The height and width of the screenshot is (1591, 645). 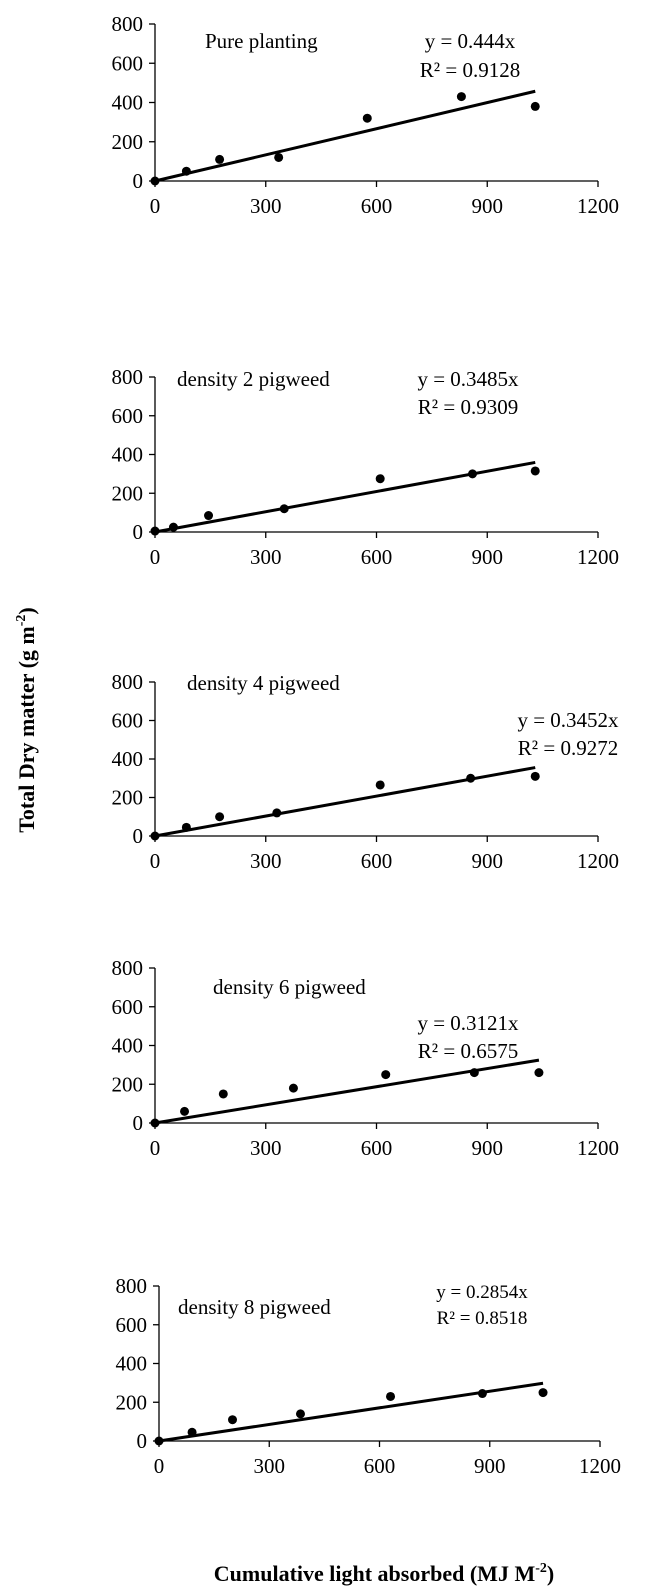 I want to click on regression-equation: y = 0.3452x, so click(x=568, y=720).